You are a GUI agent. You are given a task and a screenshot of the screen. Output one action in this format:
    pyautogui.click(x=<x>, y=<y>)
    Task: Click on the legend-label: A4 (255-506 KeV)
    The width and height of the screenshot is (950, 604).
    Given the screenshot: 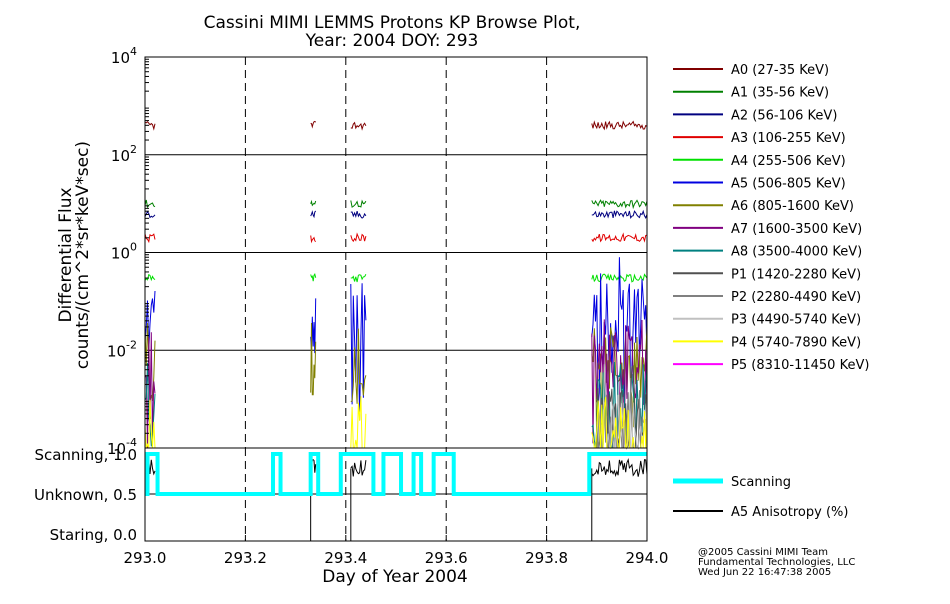 What is the action you would take?
    pyautogui.click(x=788, y=161)
    